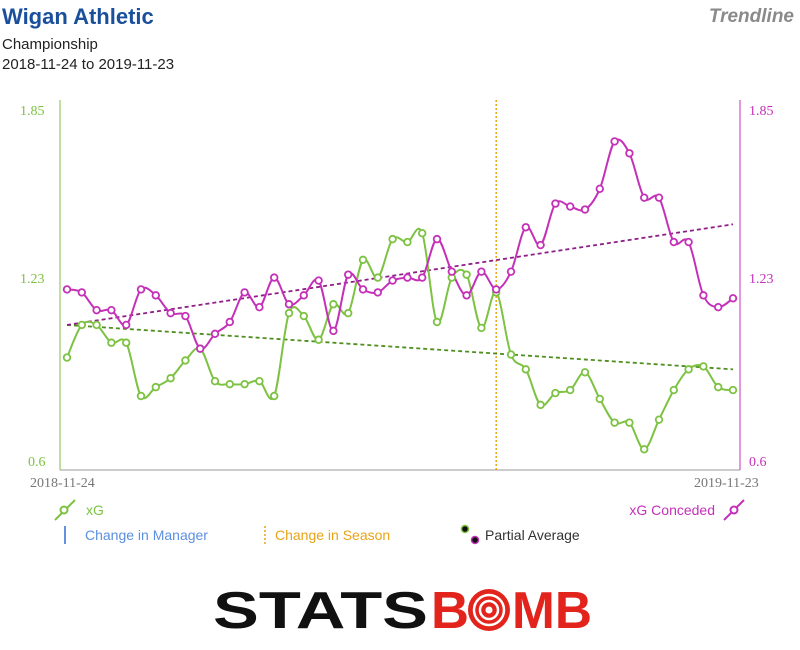 The image size is (800, 650). I want to click on legend-xg-conceded-label: xG Conceded, so click(672, 510).